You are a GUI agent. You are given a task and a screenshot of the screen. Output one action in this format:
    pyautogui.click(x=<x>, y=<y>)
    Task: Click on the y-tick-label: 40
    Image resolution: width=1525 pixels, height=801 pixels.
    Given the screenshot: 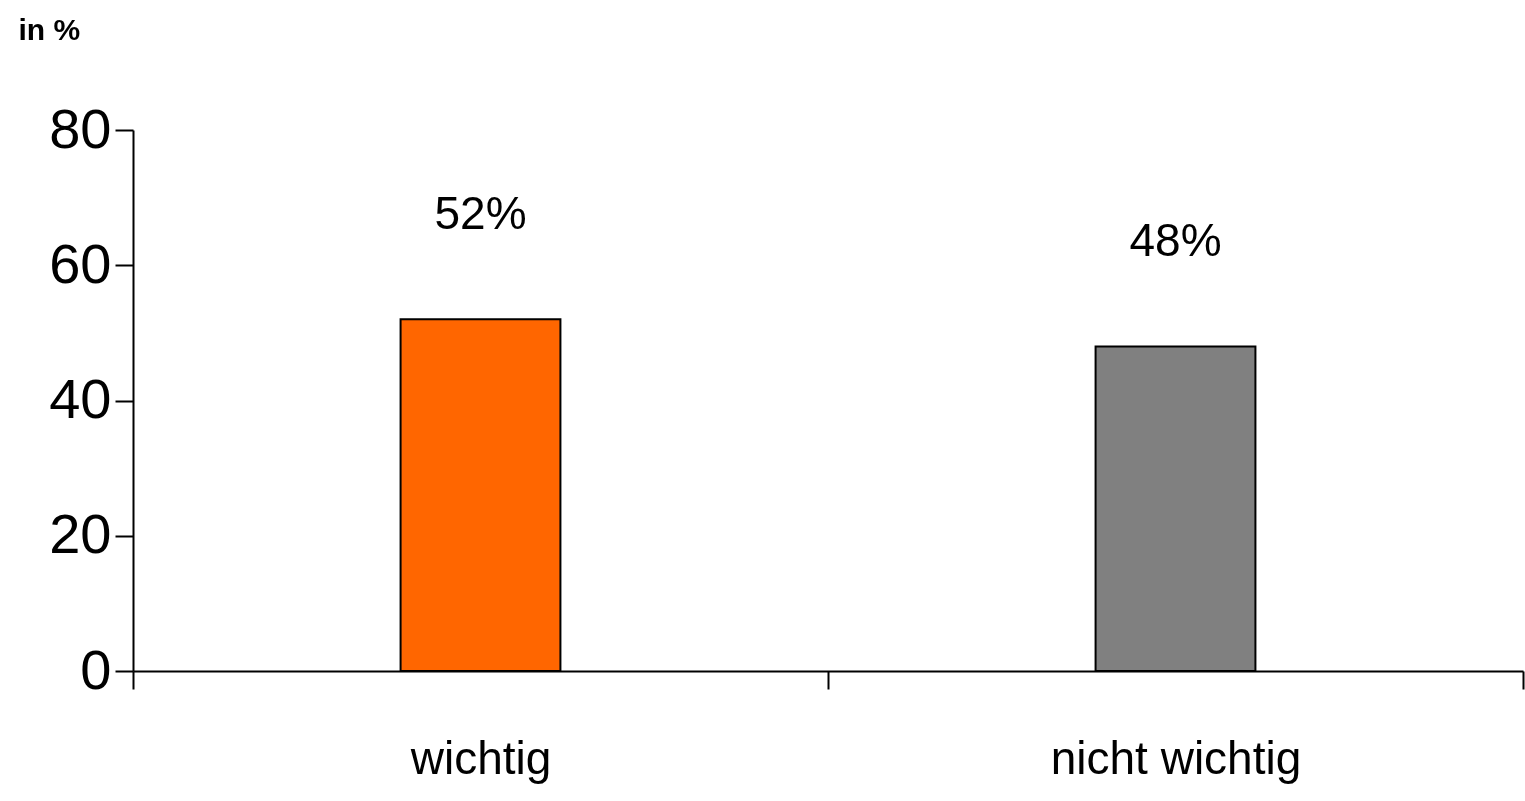 What is the action you would take?
    pyautogui.click(x=80, y=398)
    